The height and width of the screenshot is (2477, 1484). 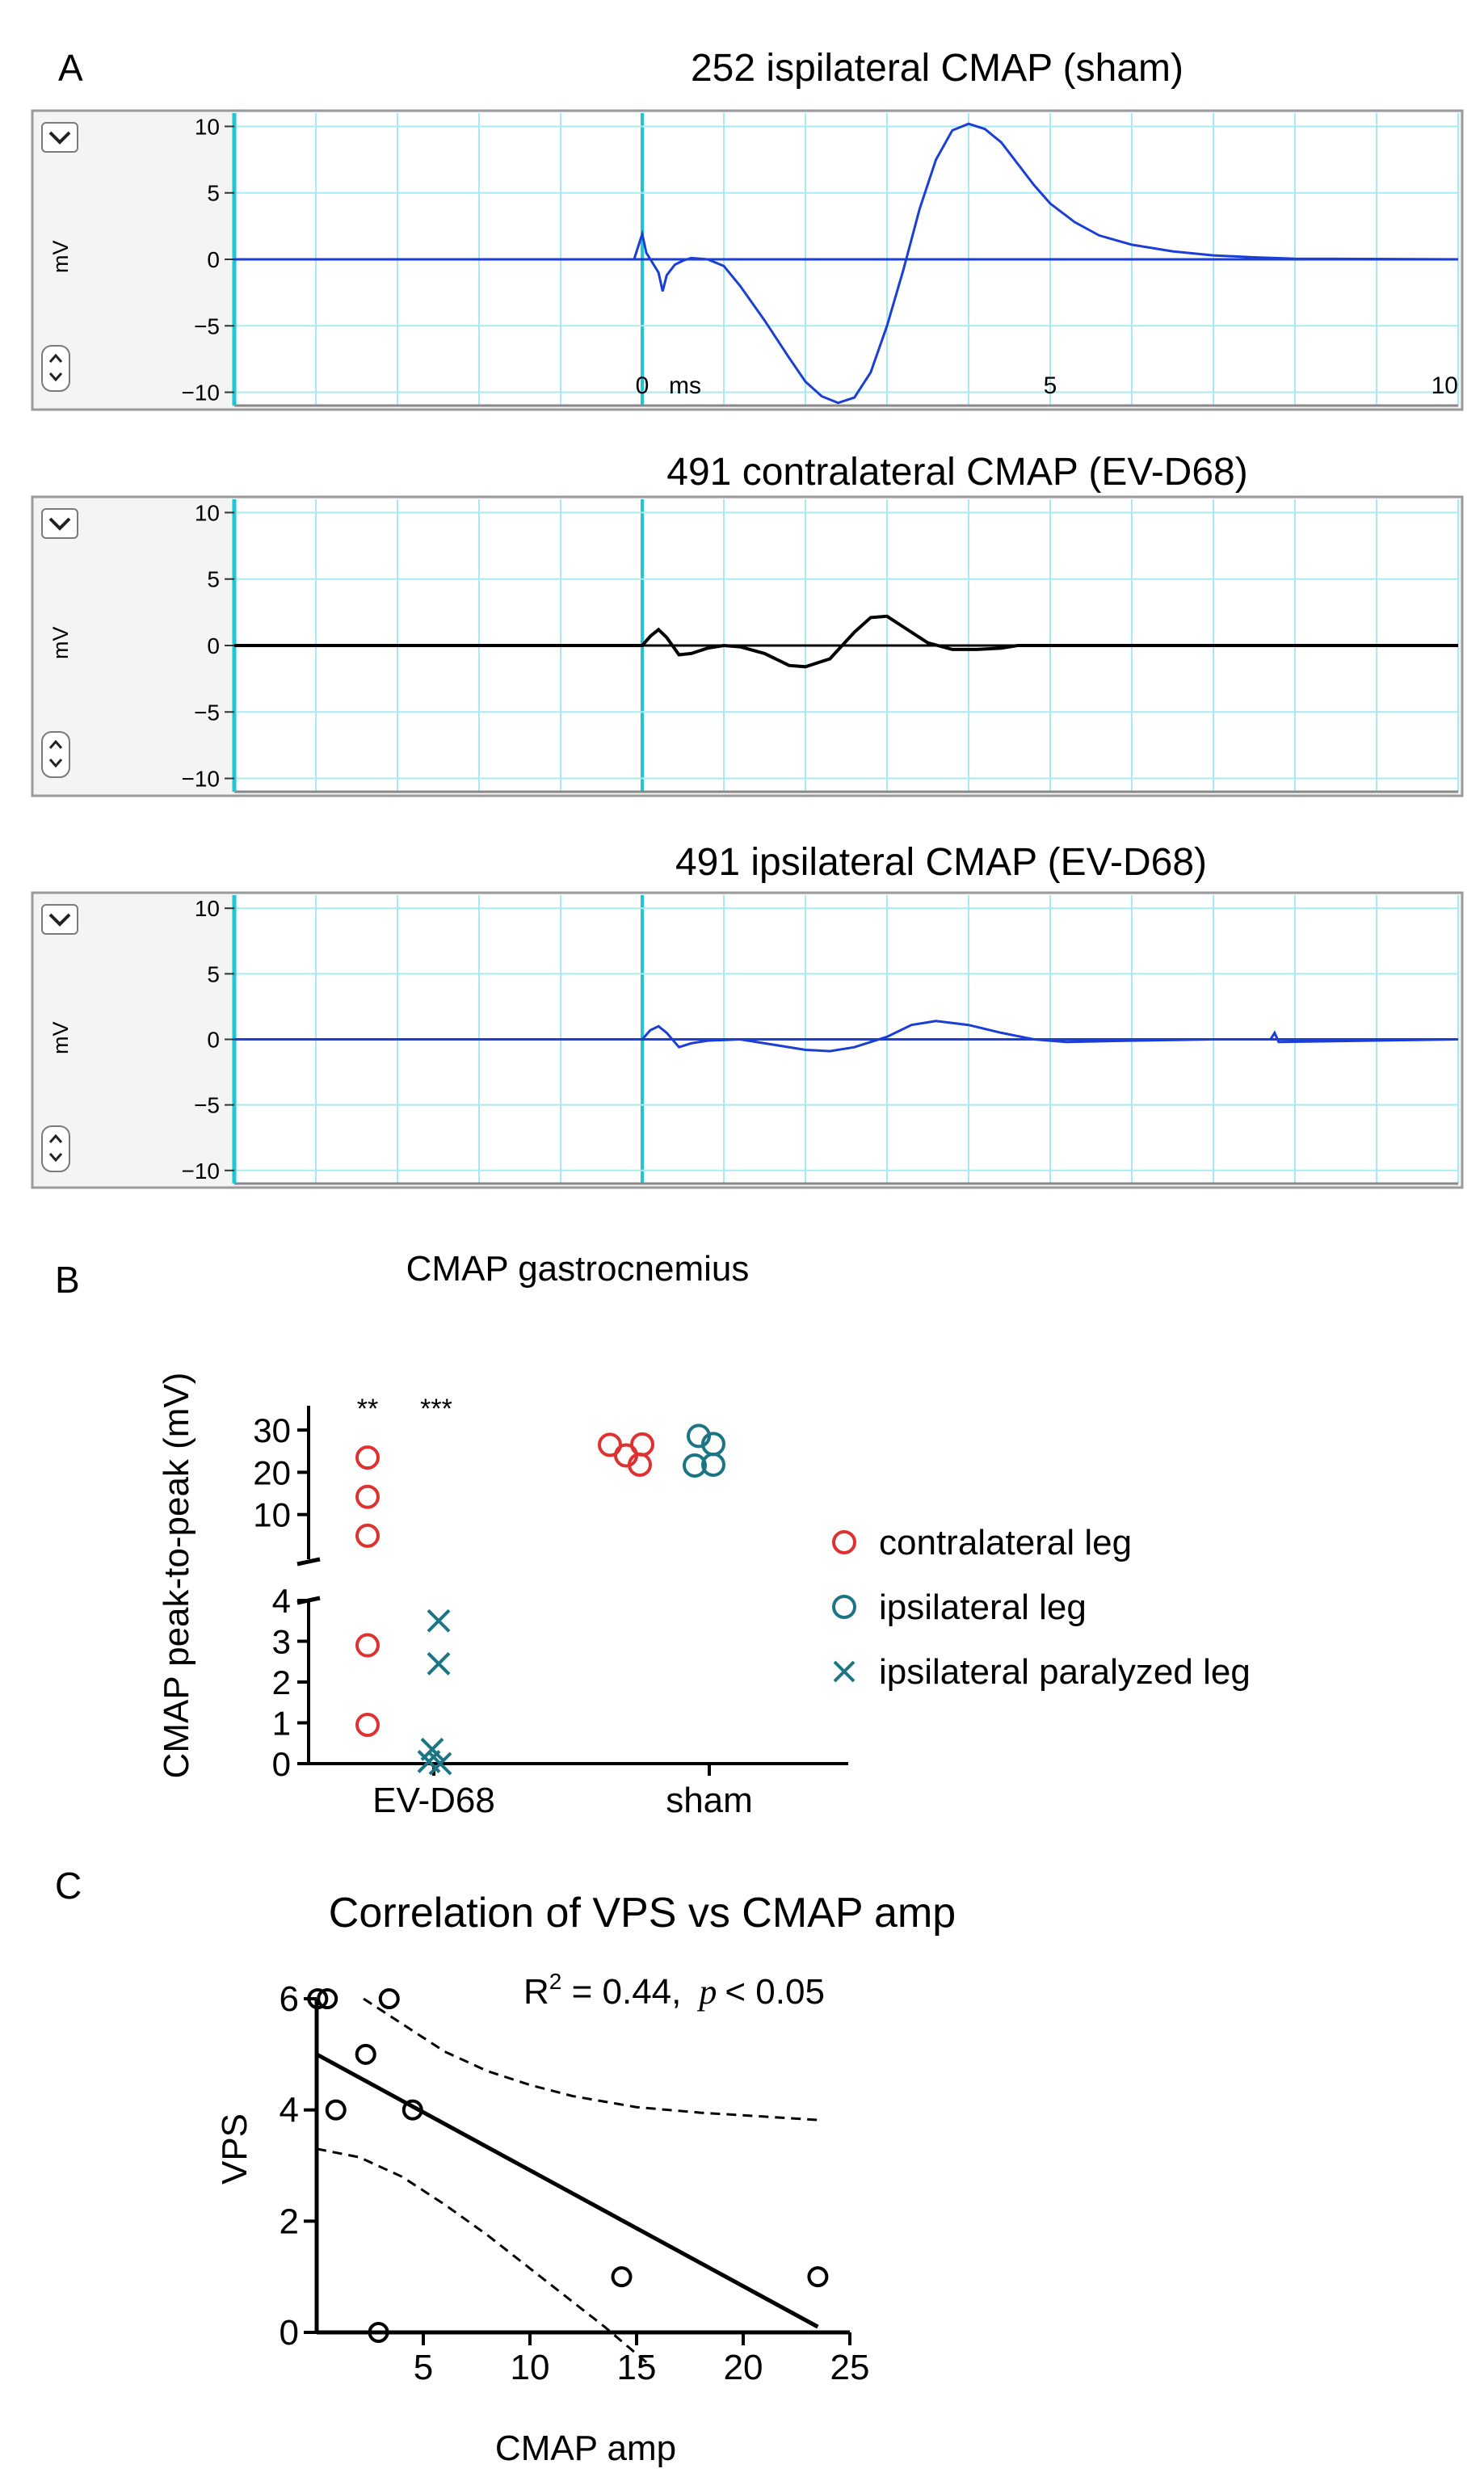 What do you see at coordinates (68, 1886) in the screenshot?
I see `panel-label-c: C` at bounding box center [68, 1886].